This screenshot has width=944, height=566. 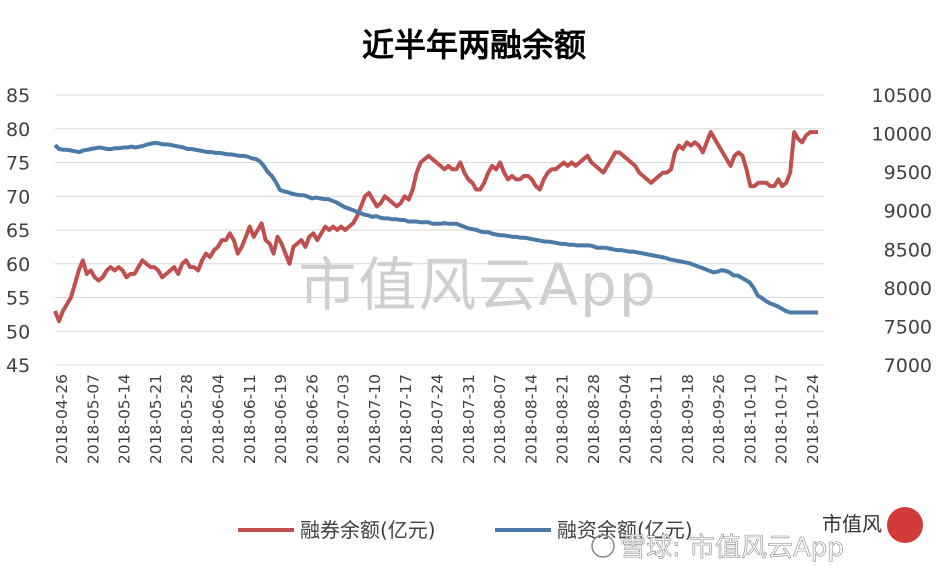 What do you see at coordinates (281, 419) in the screenshot?
I see `x-tick-label: 2018-06-19` at bounding box center [281, 419].